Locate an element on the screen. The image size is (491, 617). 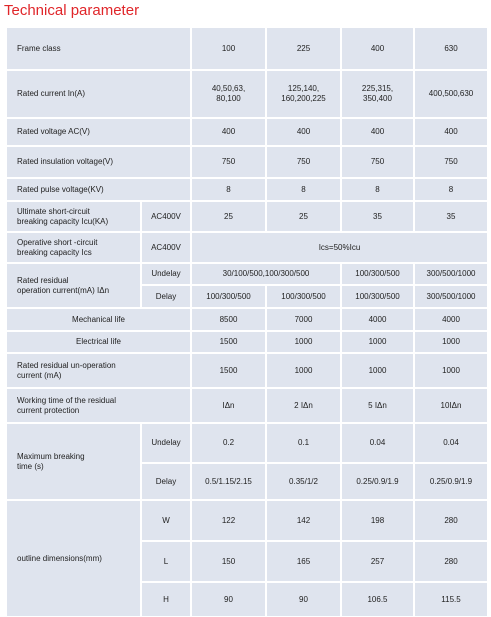
table-row: Electrical life 1500 1000 1000 1000 is located at coordinates (247, 342).